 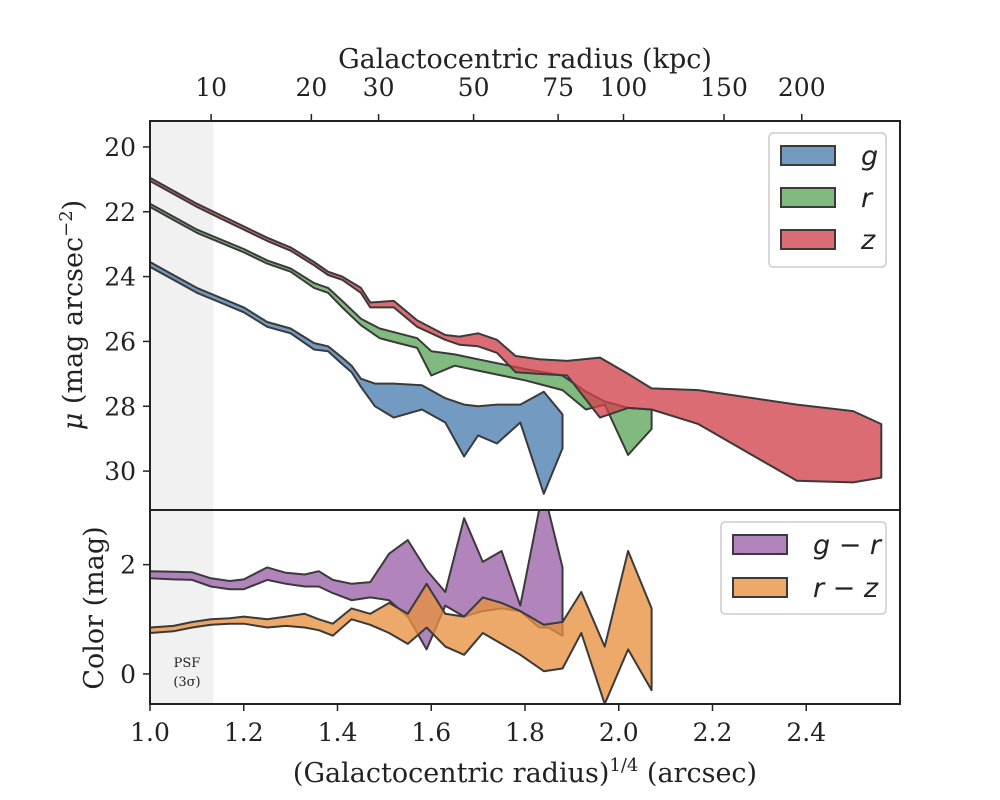 What do you see at coordinates (338, 732) in the screenshot?
I see `bottom-x-tick-label: 1.4` at bounding box center [338, 732].